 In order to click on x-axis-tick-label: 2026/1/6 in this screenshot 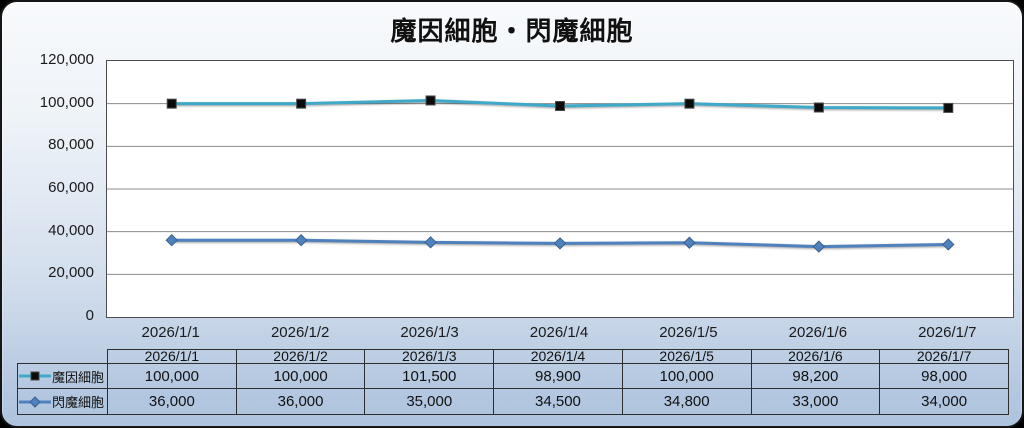, I will do `click(818, 332)`.